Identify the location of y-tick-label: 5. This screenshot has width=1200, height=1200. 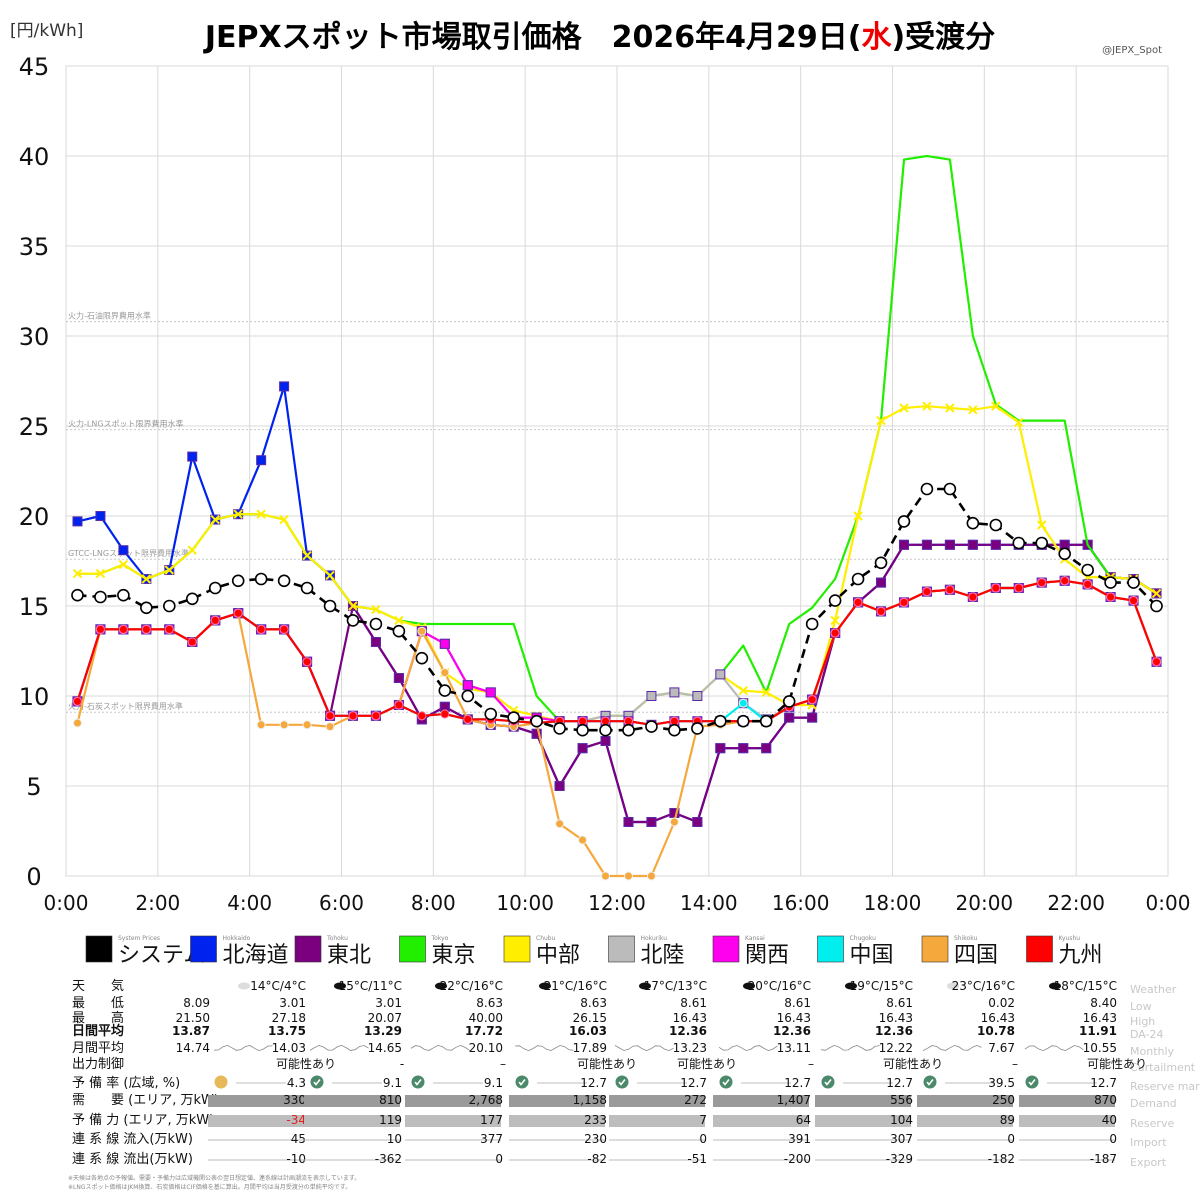
(33, 787).